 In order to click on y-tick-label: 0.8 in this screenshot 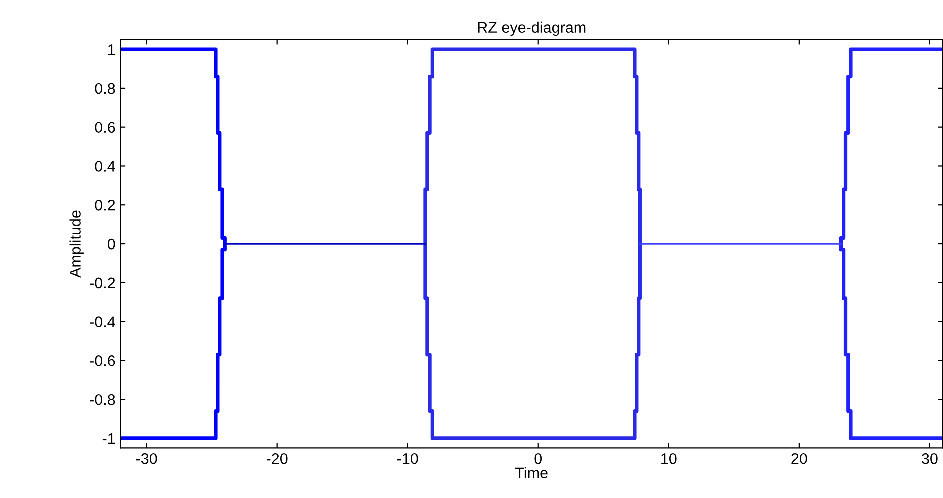, I will do `click(105, 88)`.